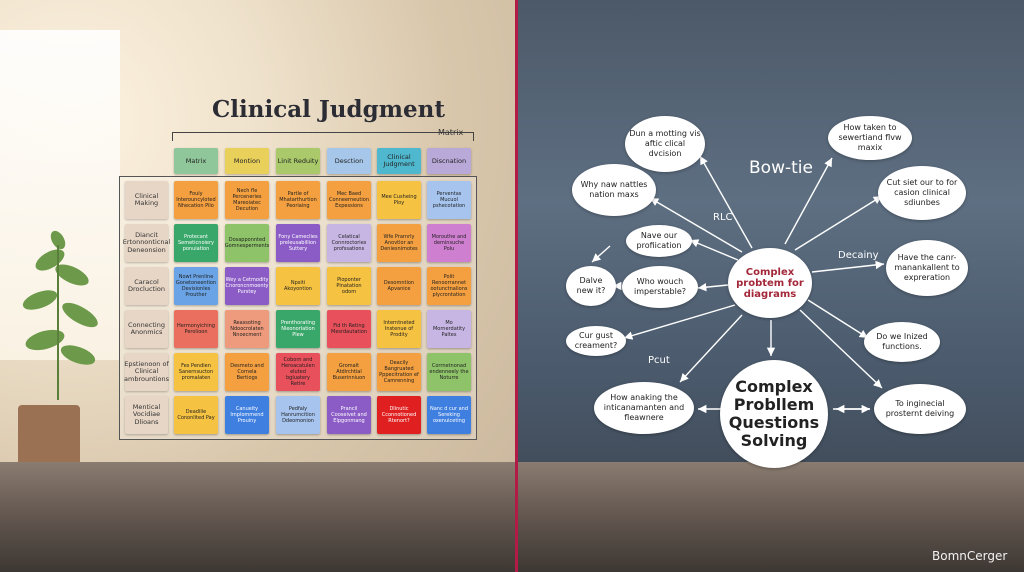 This screenshot has width=1024, height=572. I want to click on matrix-tag: Matrix, so click(451, 132).